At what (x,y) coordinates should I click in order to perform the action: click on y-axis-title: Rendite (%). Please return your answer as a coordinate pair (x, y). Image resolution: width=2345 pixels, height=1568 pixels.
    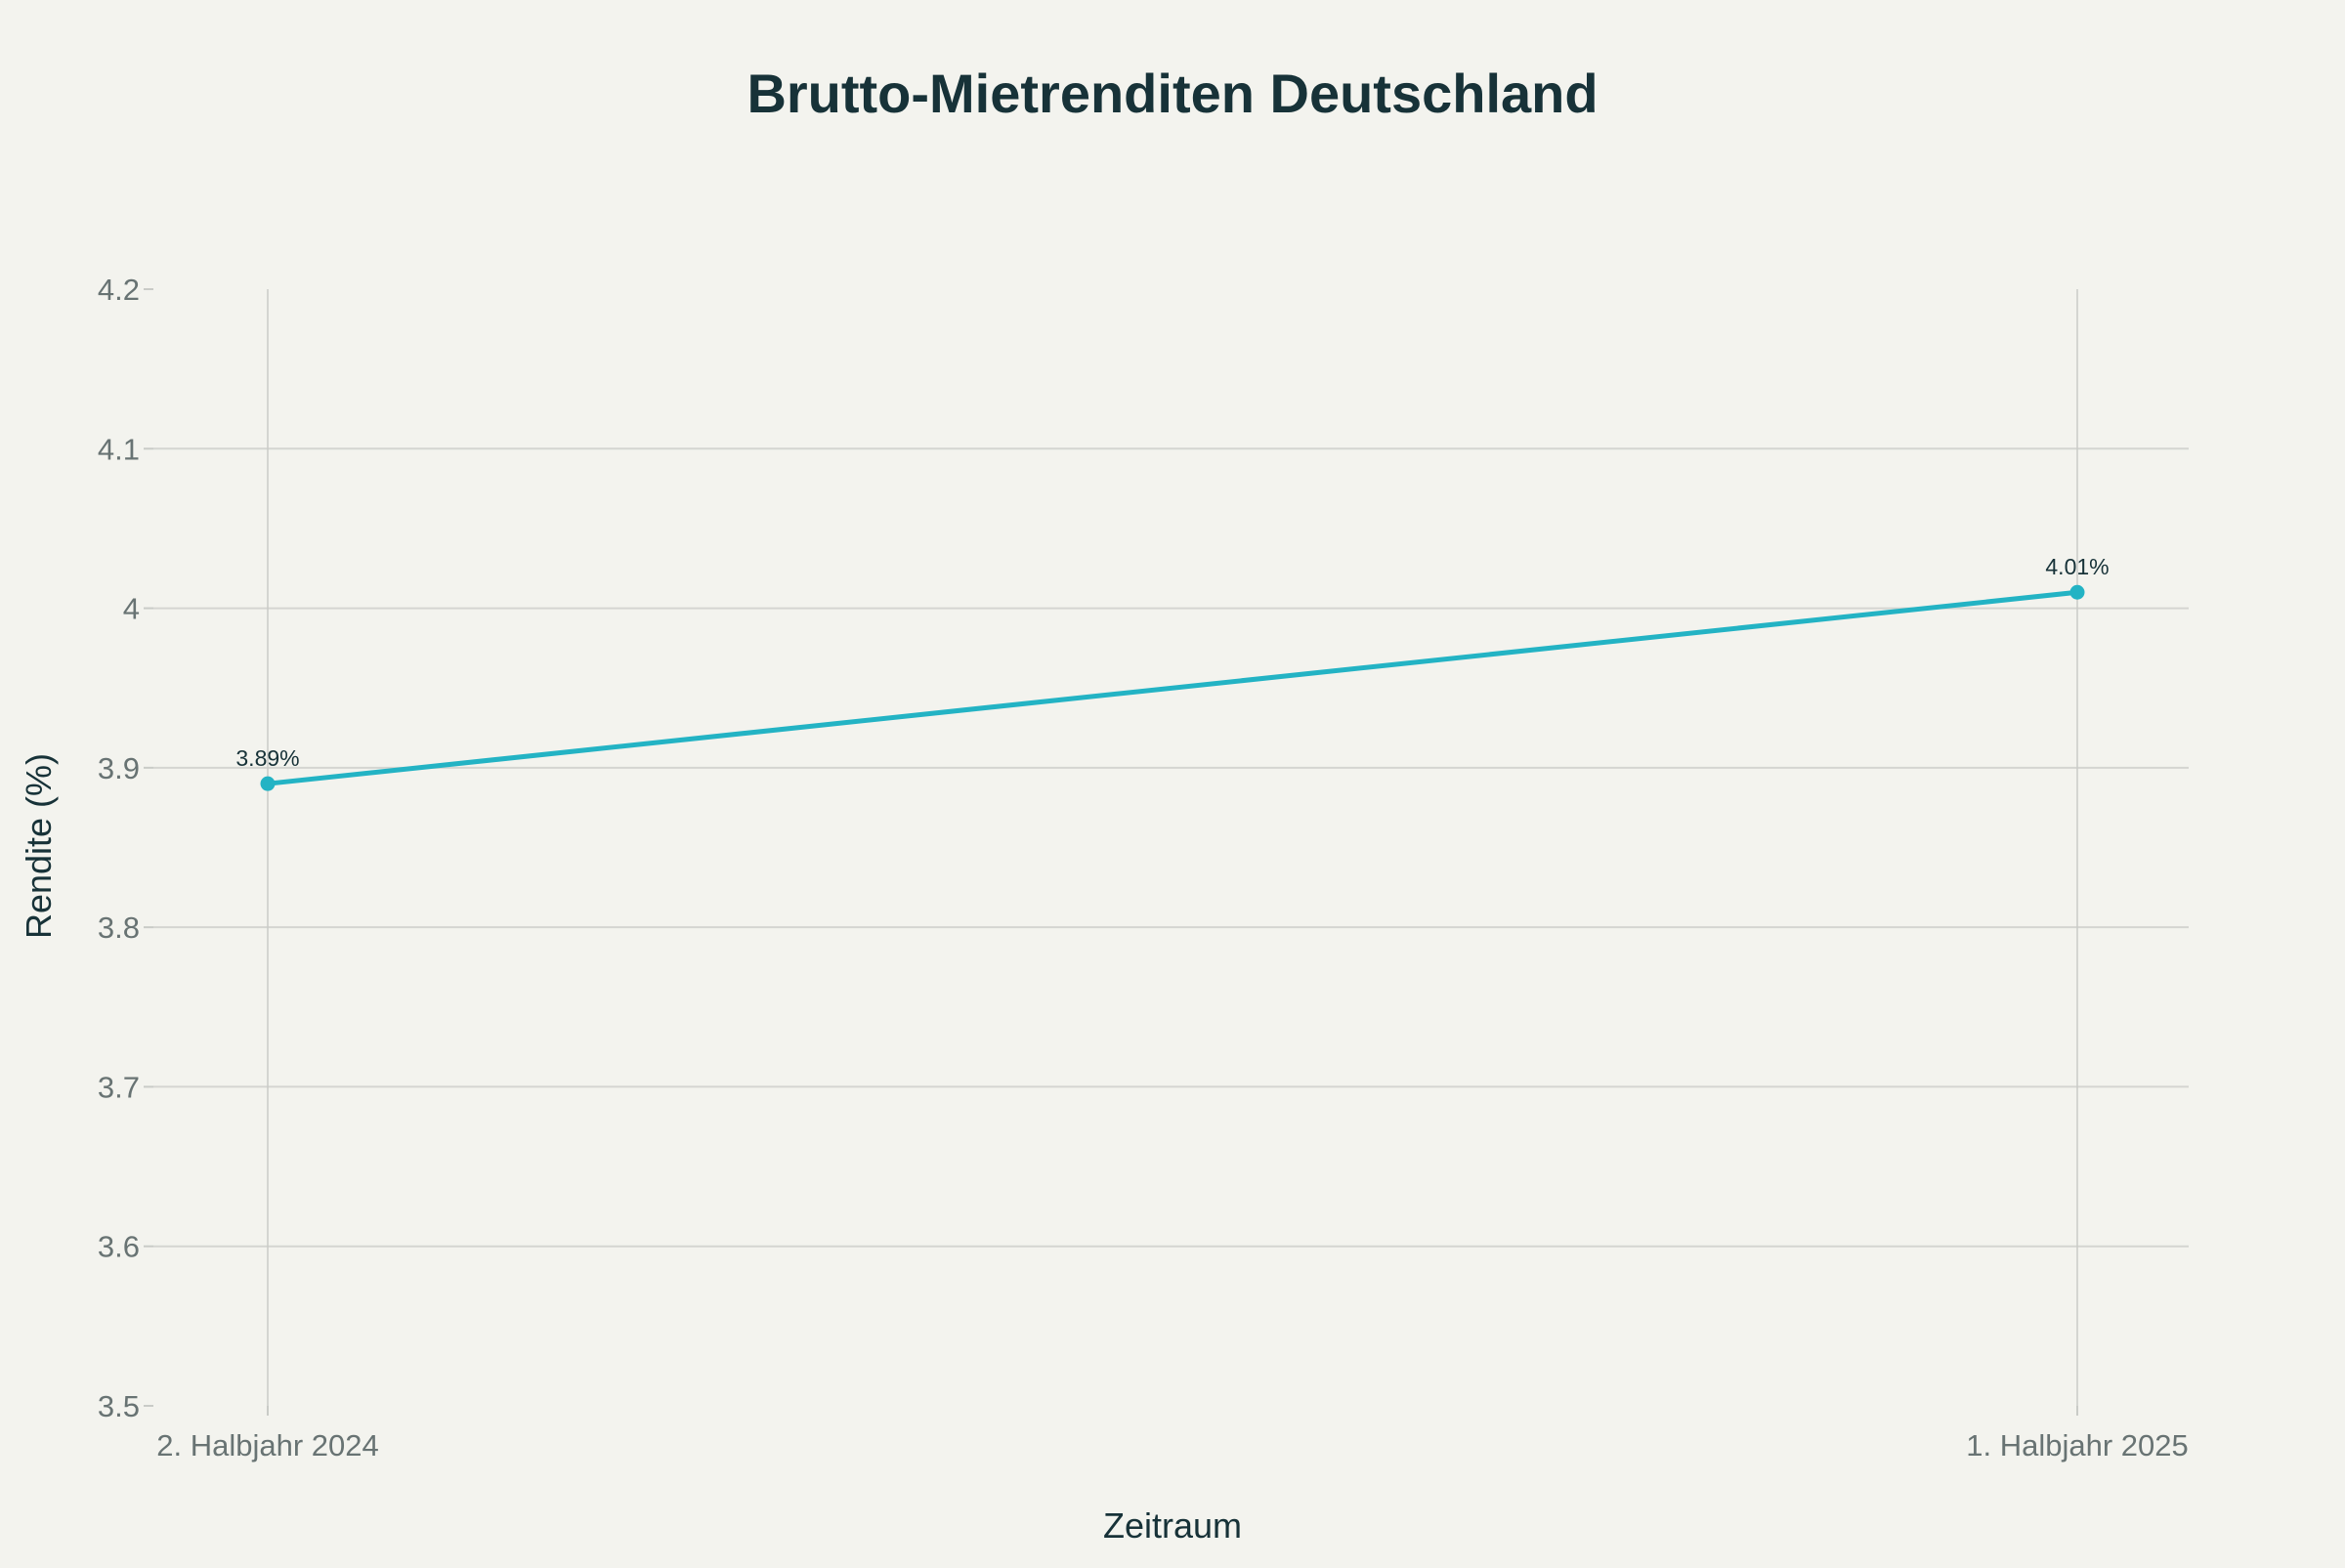
    Looking at the image, I should click on (39, 846).